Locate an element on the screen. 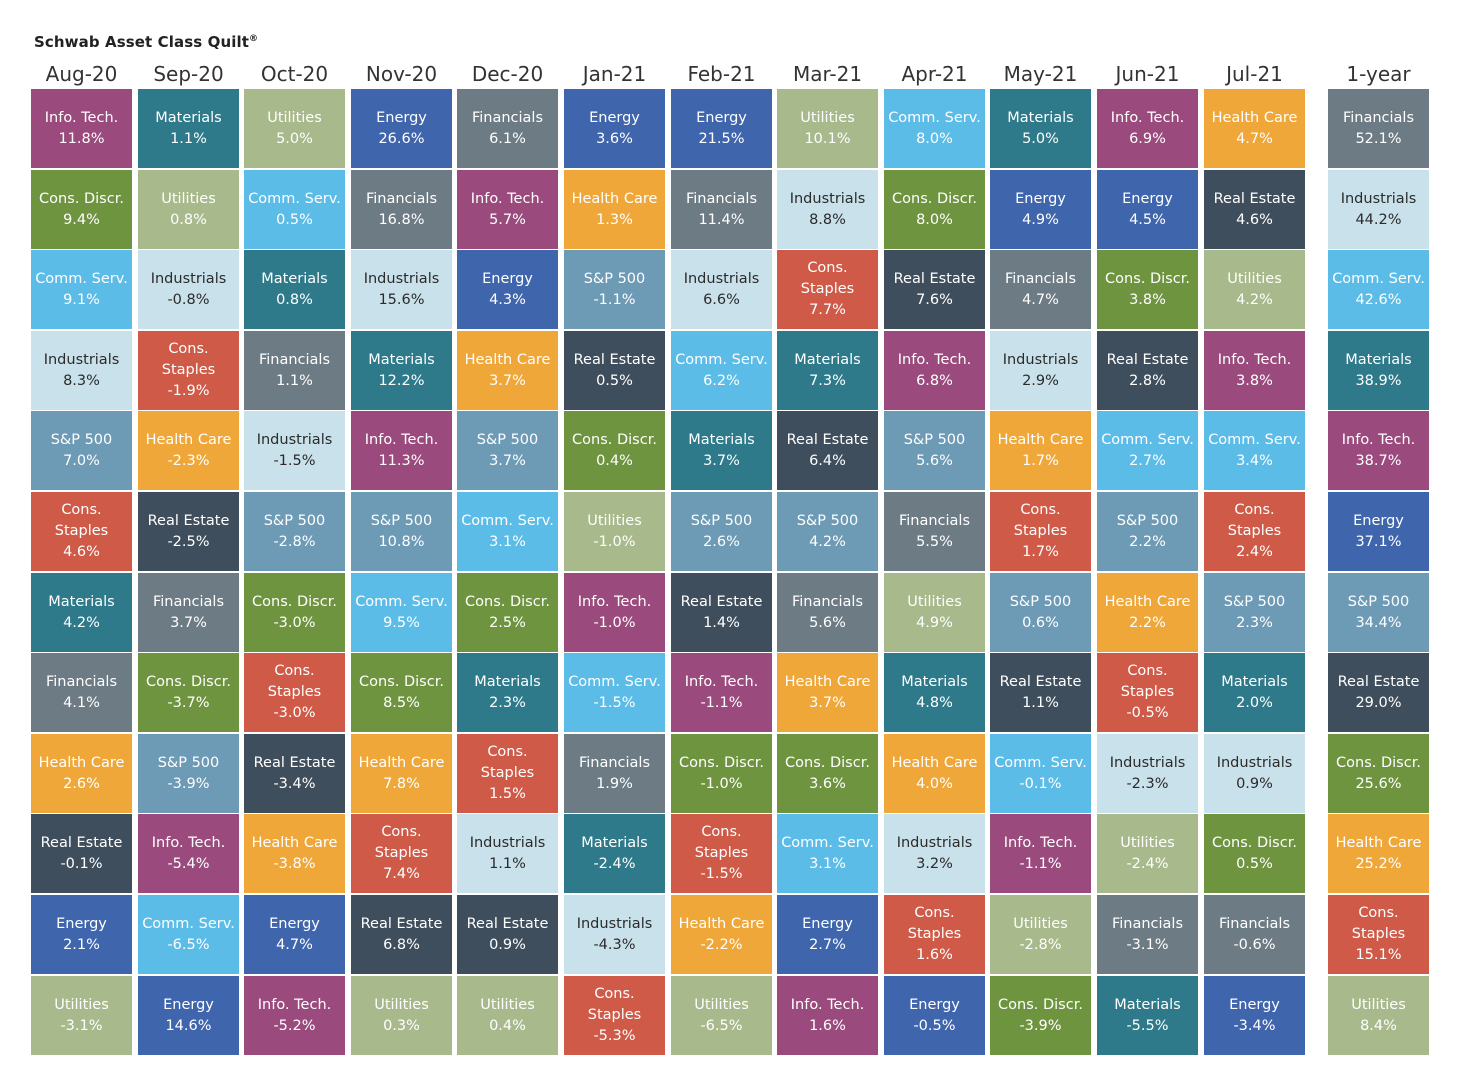  return-value: 15.1% is located at coordinates (1378, 955).